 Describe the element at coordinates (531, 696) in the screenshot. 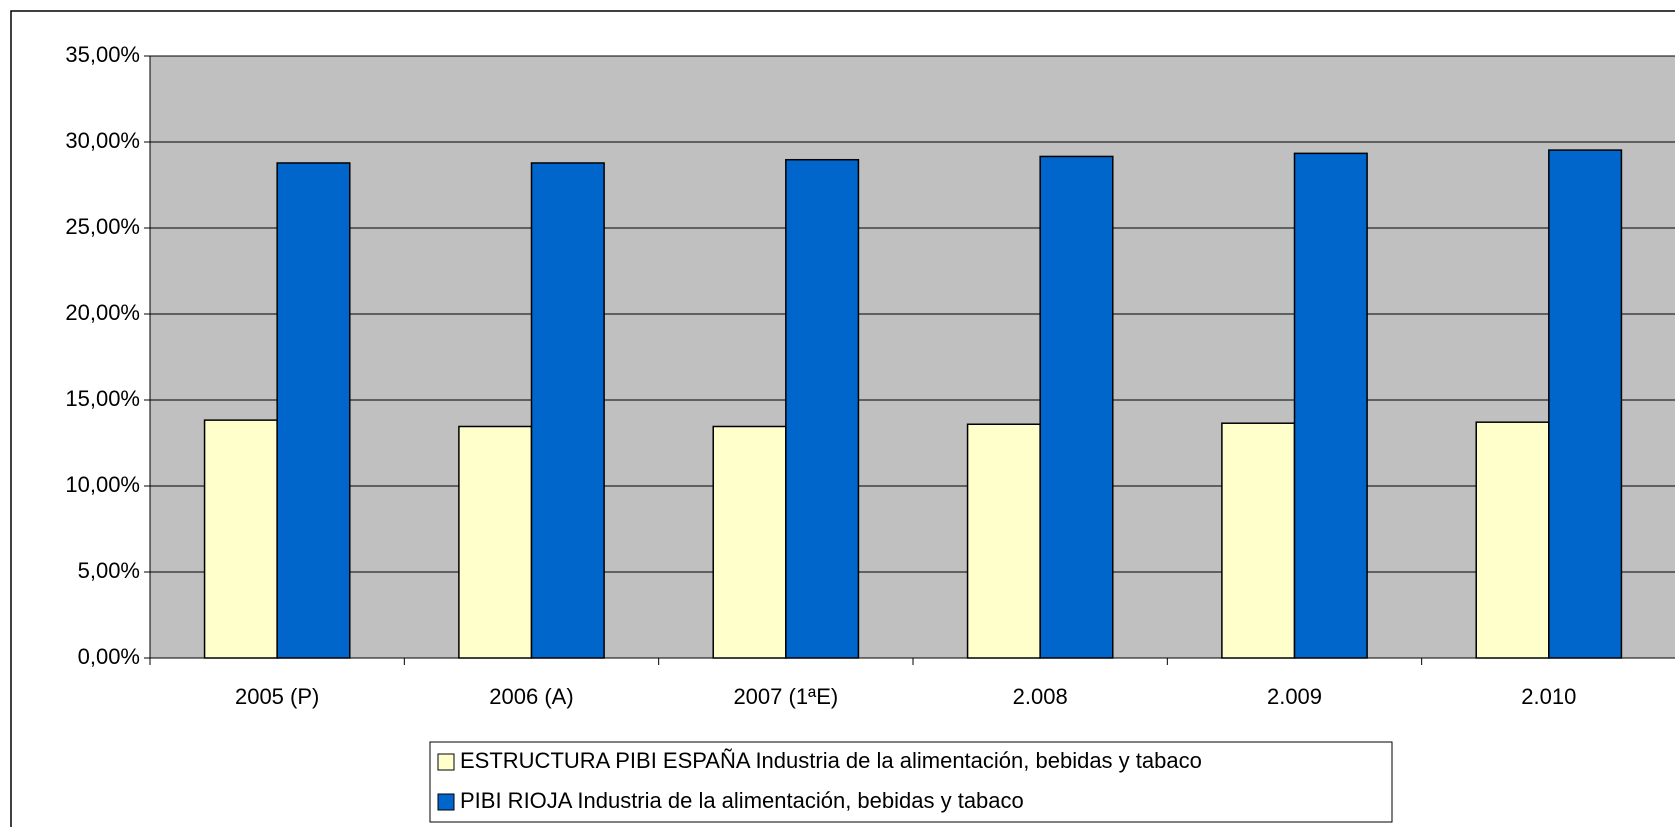

I see `x-tick-label: 2006 (A)` at that location.